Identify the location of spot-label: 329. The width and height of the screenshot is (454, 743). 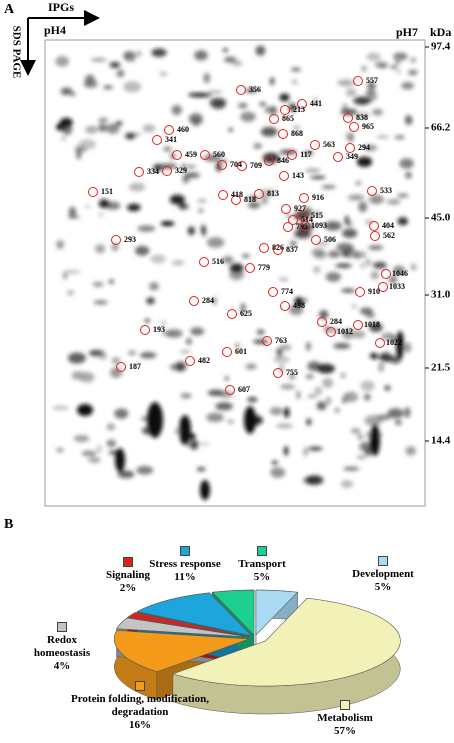
(181, 170).